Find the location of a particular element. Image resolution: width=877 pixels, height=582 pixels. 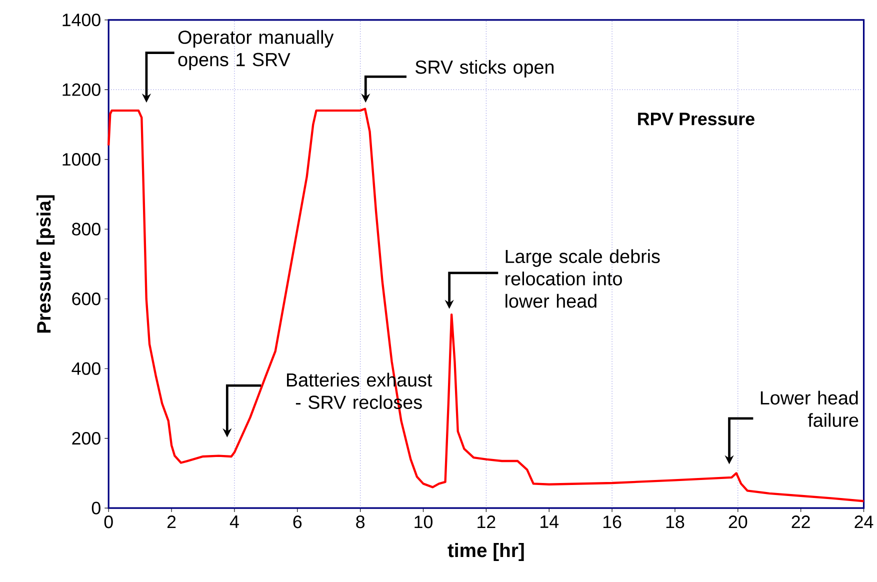

x-tick-label: 12 is located at coordinates (487, 522).